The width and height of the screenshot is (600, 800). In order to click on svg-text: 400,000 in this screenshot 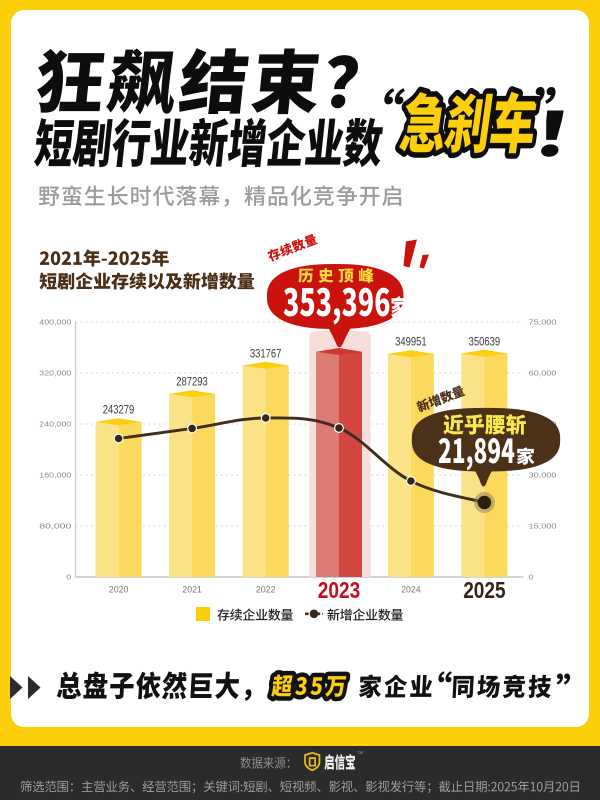, I will do `click(55, 322)`.